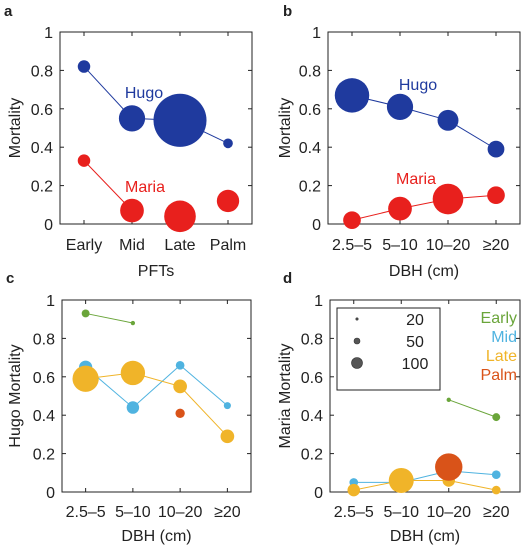  I want to click on panel-letter: a, so click(8, 11).